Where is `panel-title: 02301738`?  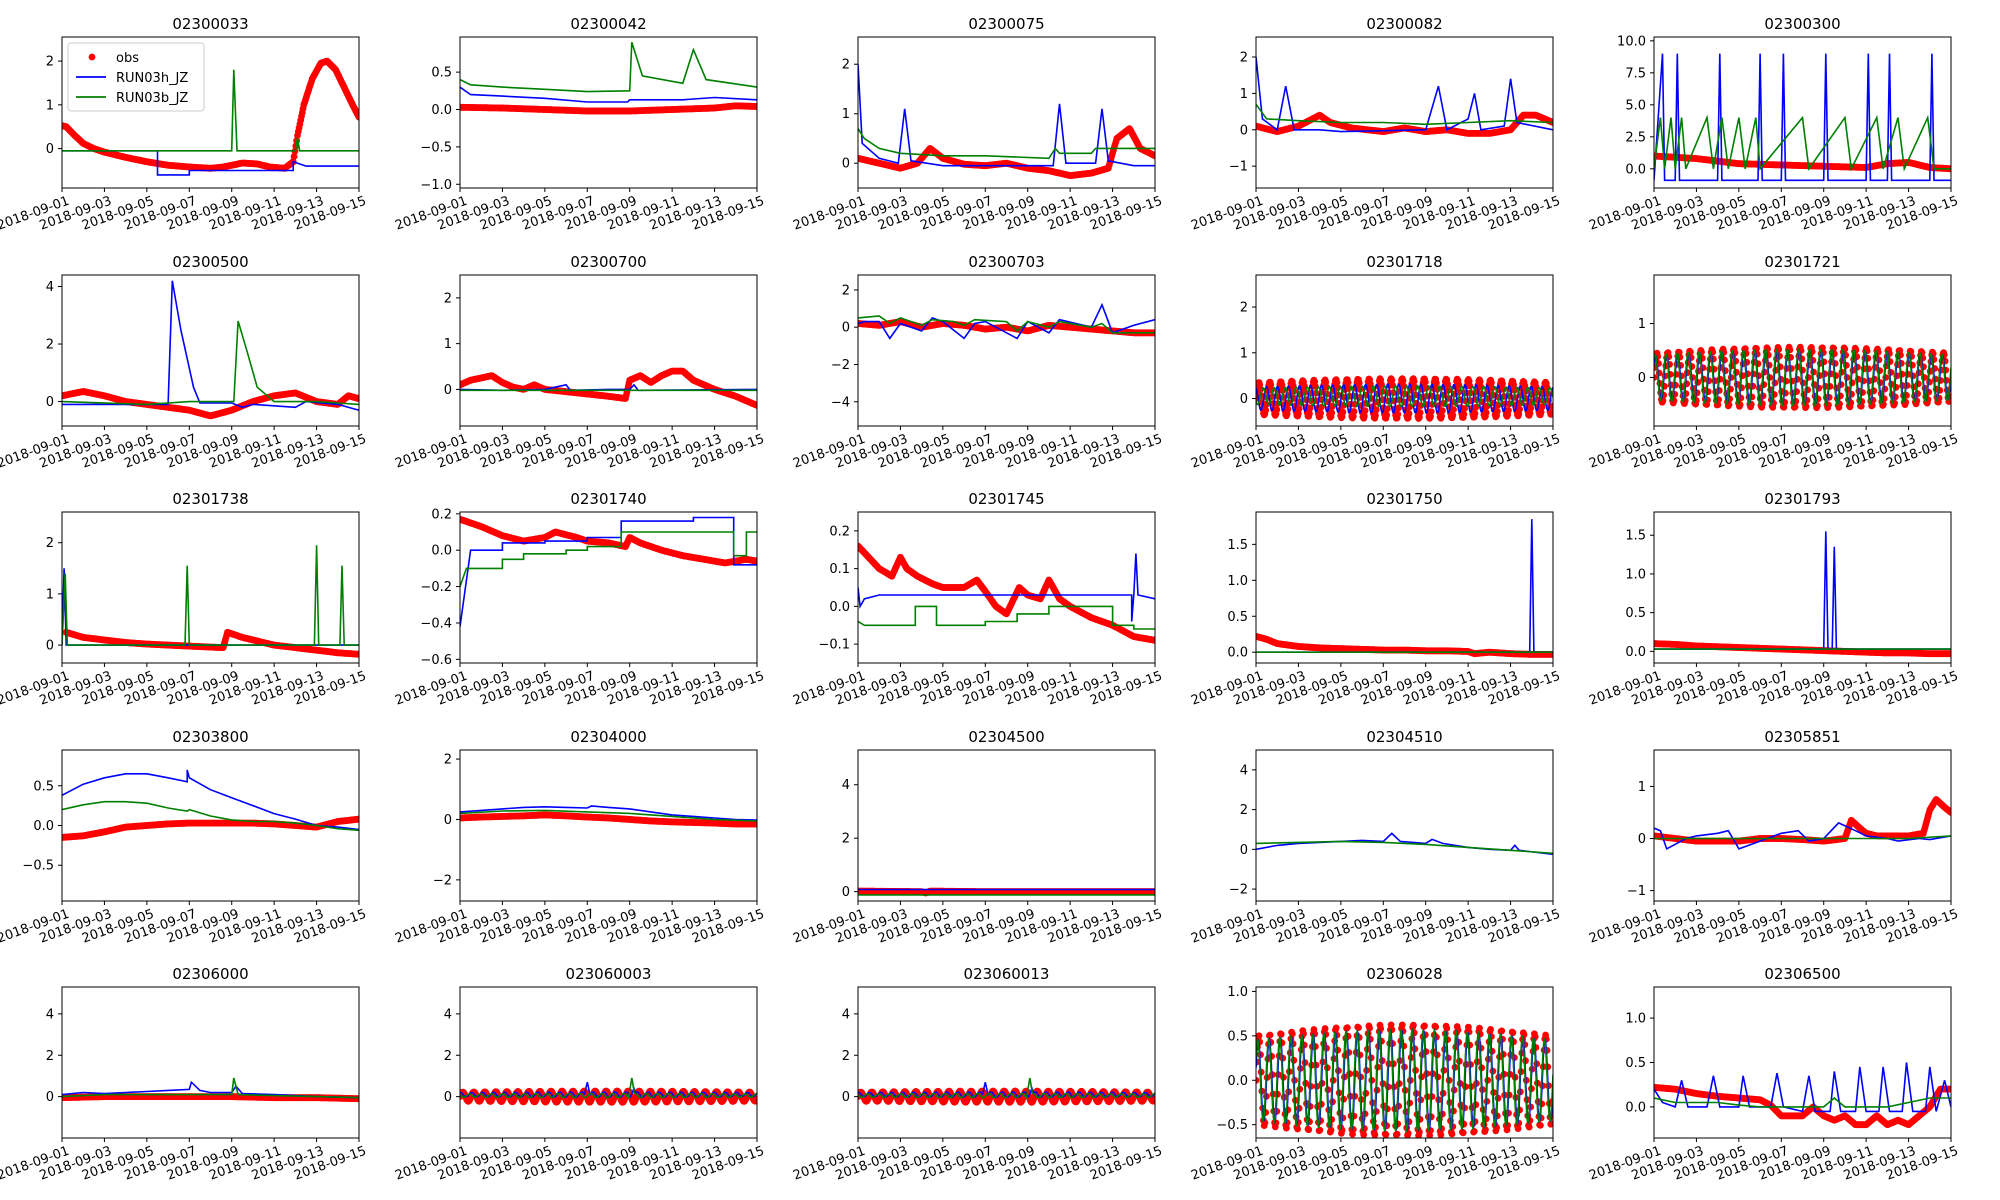
panel-title: 02301738 is located at coordinates (210, 499).